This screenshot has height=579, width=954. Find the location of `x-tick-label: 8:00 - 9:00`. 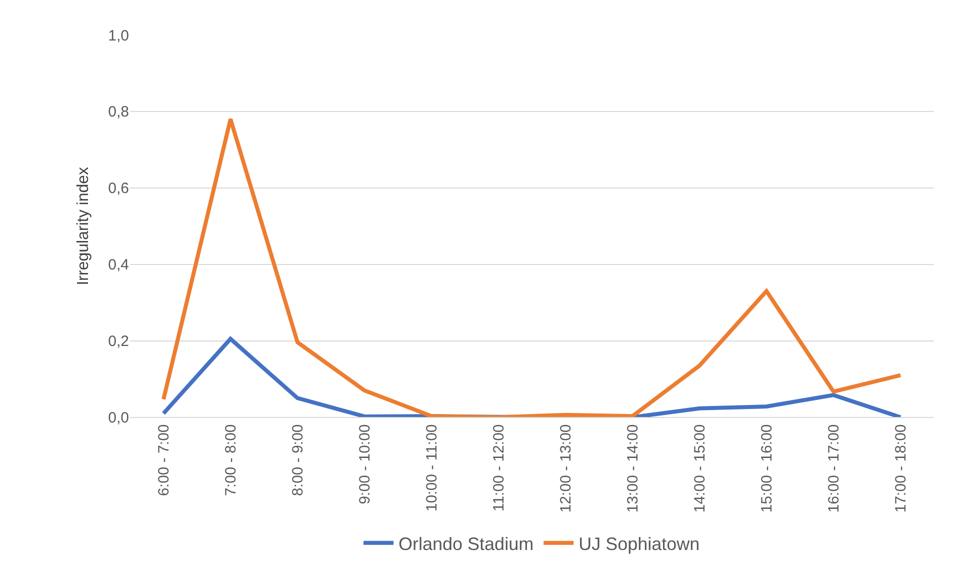

x-tick-label: 8:00 - 9:00 is located at coordinates (297, 460).